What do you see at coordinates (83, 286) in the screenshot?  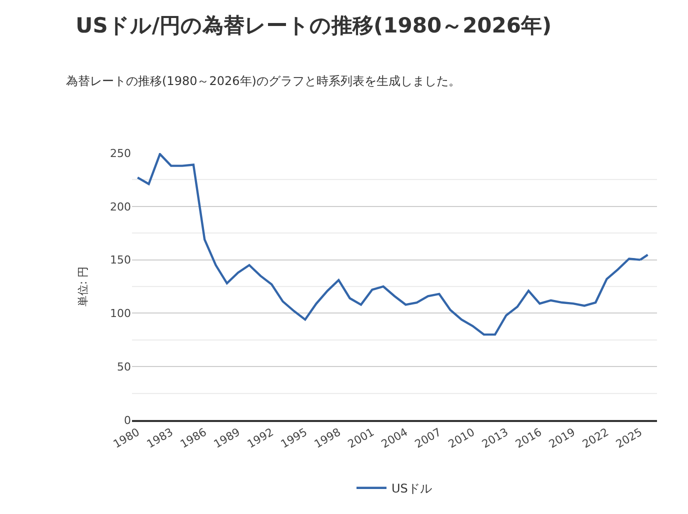 I see `y-axis-title: 単位: 円` at bounding box center [83, 286].